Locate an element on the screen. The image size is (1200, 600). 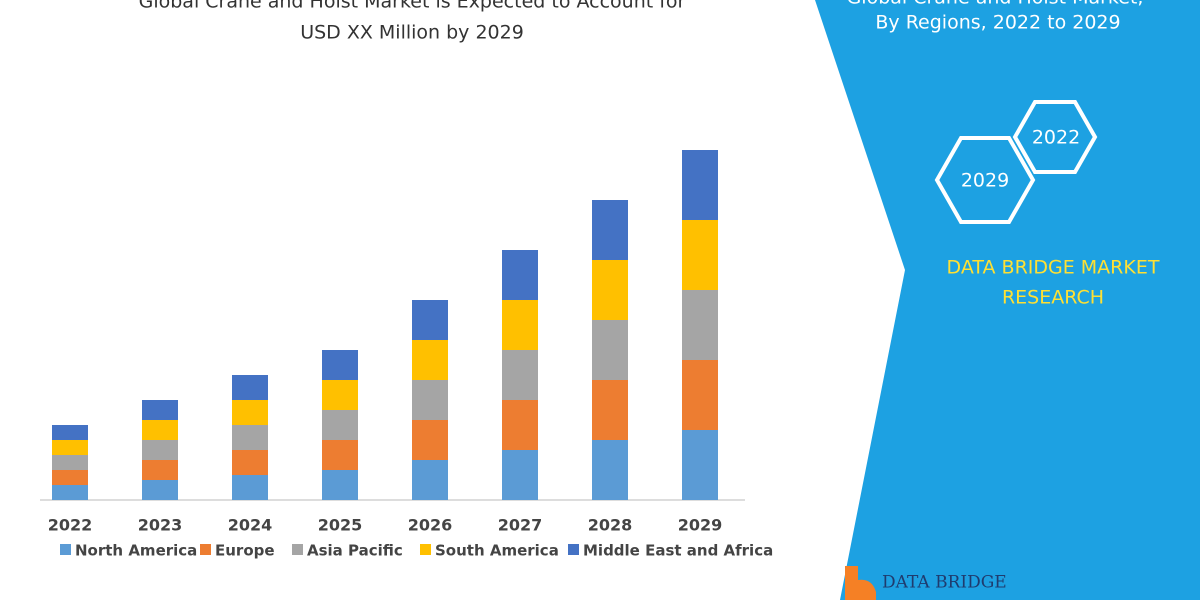
x-tick-label: 2024 is located at coordinates (250, 525).